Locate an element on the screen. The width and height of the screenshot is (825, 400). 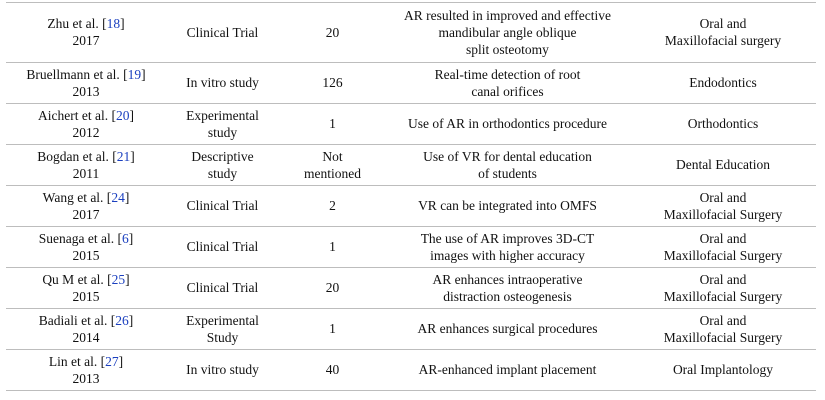
field-line: Oral Implantology is located at coordinates (723, 369).